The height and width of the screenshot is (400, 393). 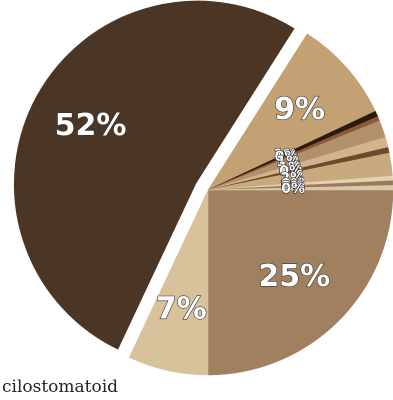 I want to click on pie-slice-label-5: 0%, so click(x=287, y=157).